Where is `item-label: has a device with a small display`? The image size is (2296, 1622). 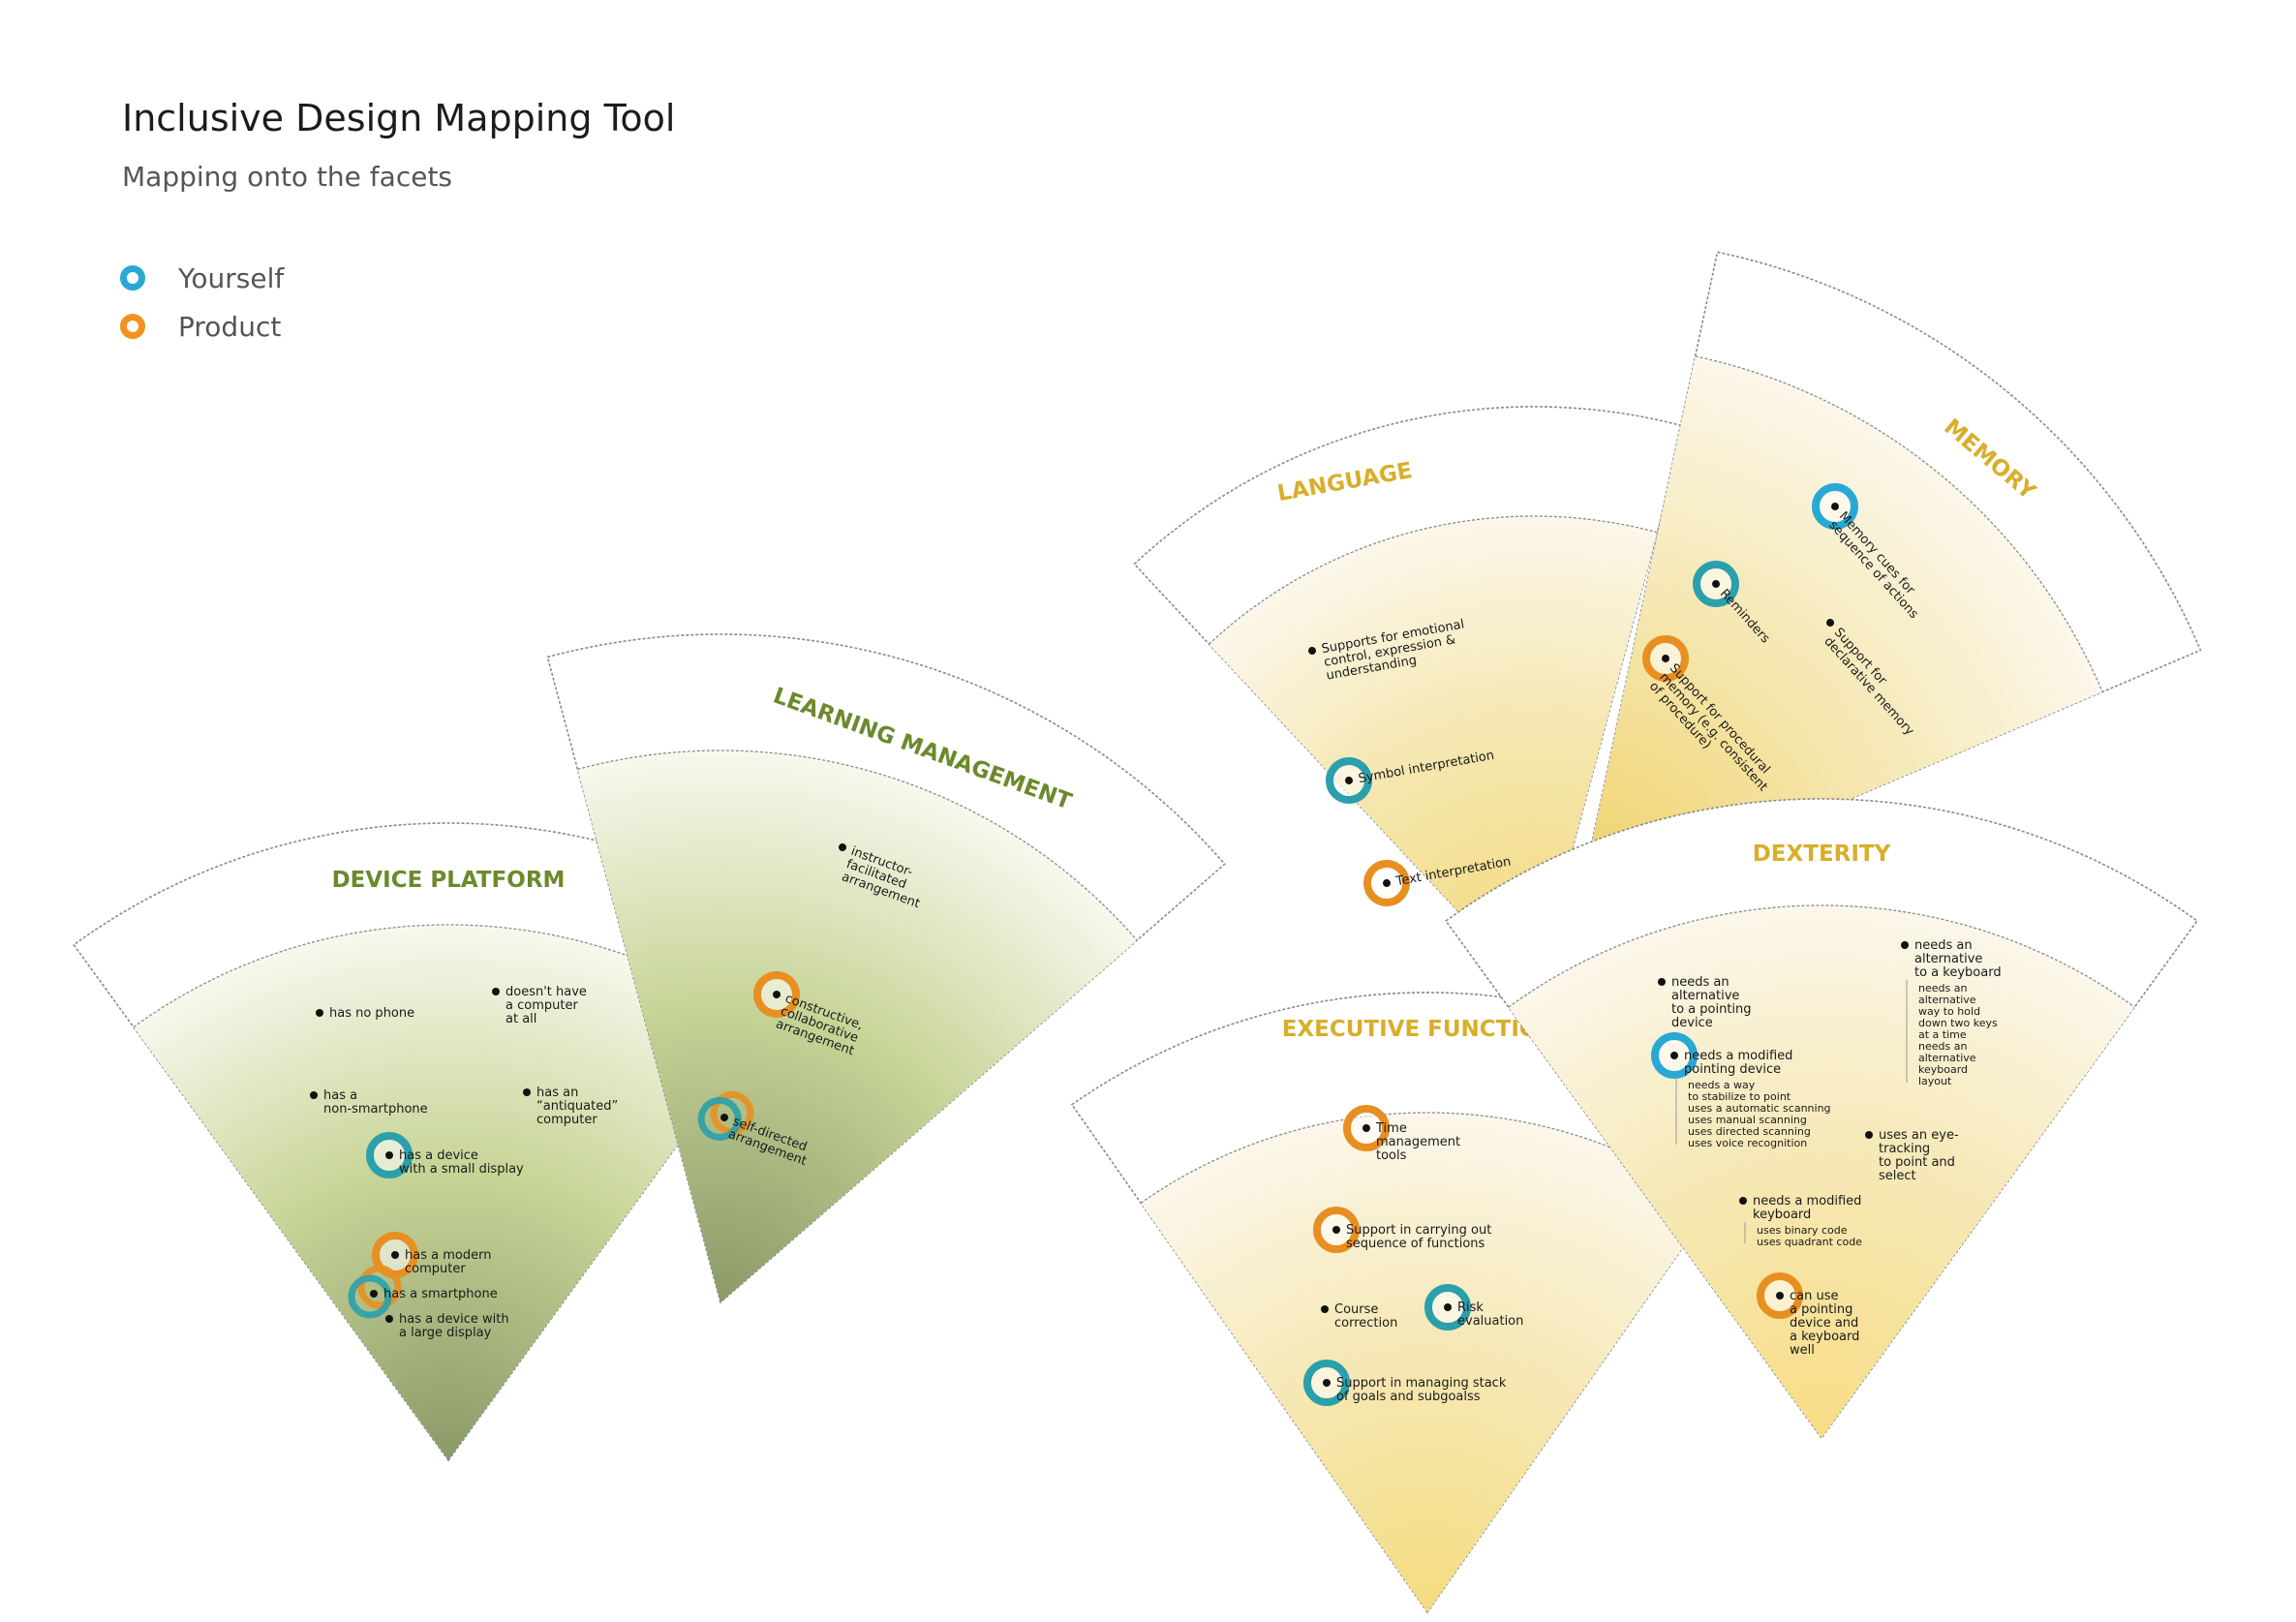 item-label: has a device with a small display is located at coordinates (461, 1162).